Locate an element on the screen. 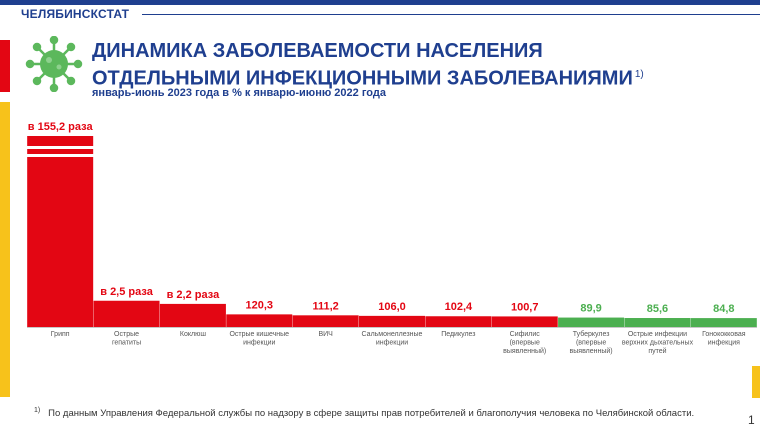  data-label: 84,8 is located at coordinates (723, 309).